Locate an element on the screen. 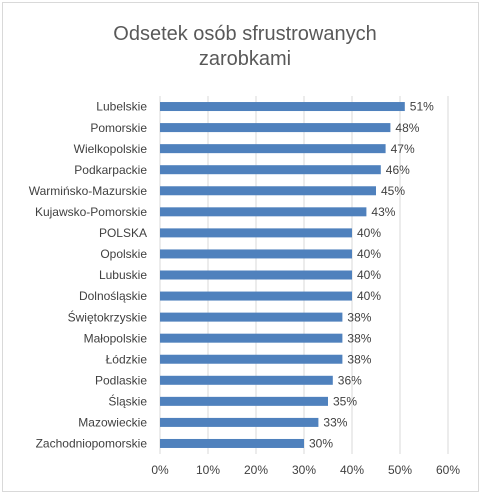 This screenshot has height=496, width=483. x-tick-label: 50% is located at coordinates (400, 470).